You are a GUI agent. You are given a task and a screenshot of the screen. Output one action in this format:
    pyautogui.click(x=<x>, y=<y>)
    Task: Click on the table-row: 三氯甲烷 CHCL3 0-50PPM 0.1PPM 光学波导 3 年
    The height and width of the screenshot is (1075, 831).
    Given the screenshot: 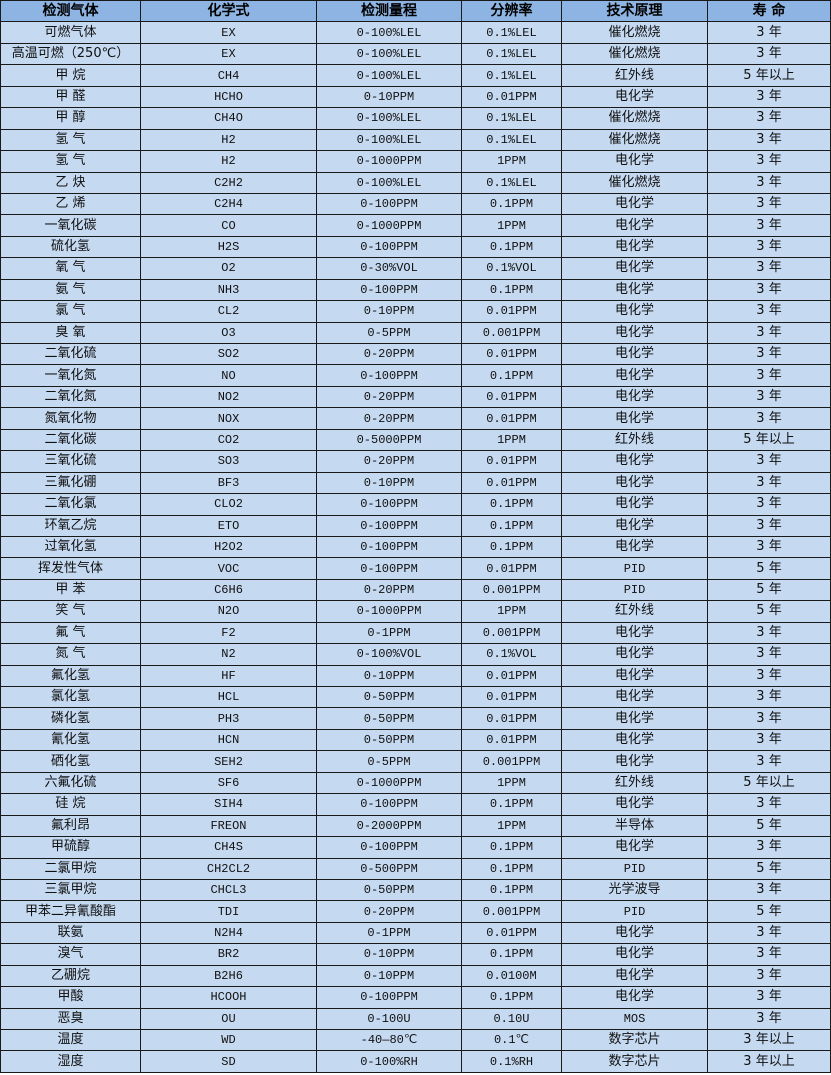 What is the action you would take?
    pyautogui.click(x=415, y=890)
    